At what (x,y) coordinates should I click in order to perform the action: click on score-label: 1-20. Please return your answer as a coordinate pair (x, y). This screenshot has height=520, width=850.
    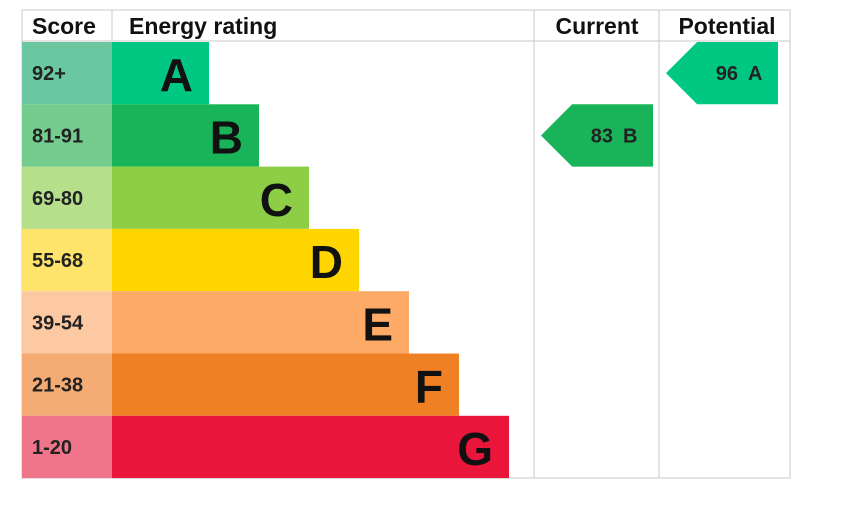
    Looking at the image, I should click on (52, 448).